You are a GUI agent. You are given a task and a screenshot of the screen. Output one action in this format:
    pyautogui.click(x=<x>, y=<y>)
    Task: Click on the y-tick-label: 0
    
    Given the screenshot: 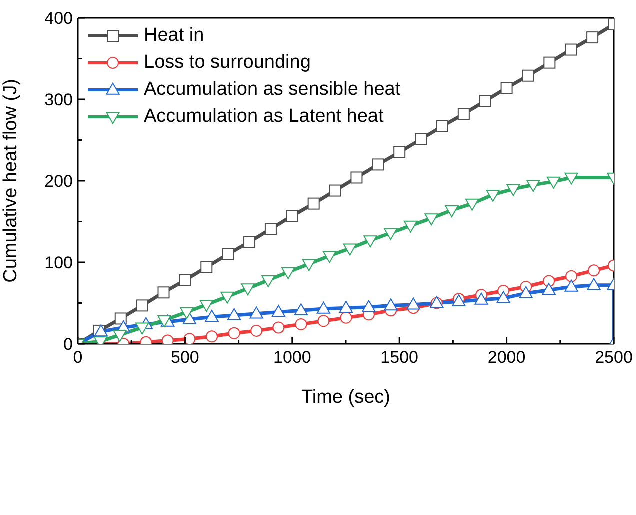 What is the action you would take?
    pyautogui.click(x=68, y=344)
    